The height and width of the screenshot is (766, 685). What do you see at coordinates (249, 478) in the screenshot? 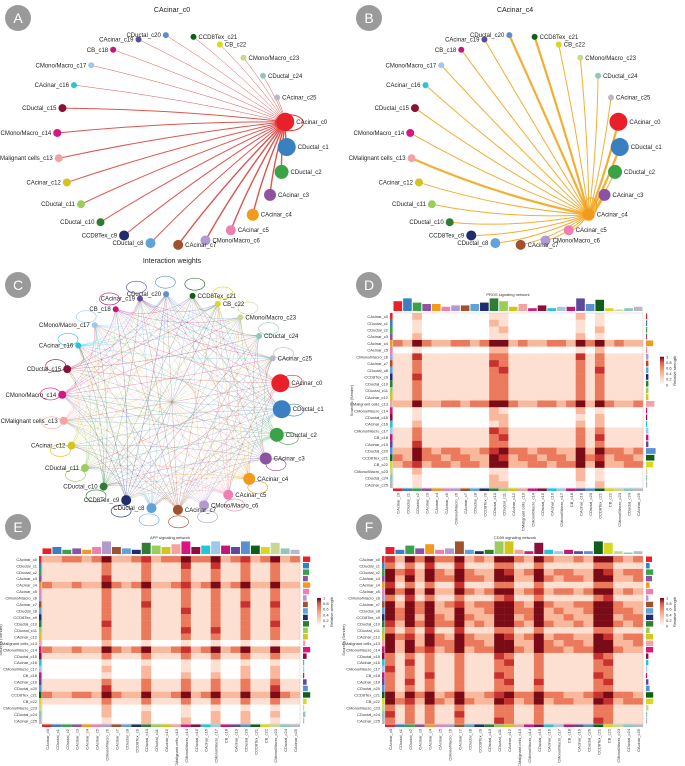
I see `node-cacinar-c4` at bounding box center [249, 478].